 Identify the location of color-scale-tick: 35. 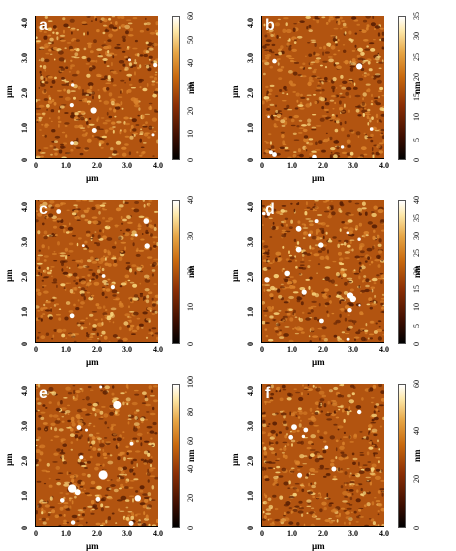
(416, 16).